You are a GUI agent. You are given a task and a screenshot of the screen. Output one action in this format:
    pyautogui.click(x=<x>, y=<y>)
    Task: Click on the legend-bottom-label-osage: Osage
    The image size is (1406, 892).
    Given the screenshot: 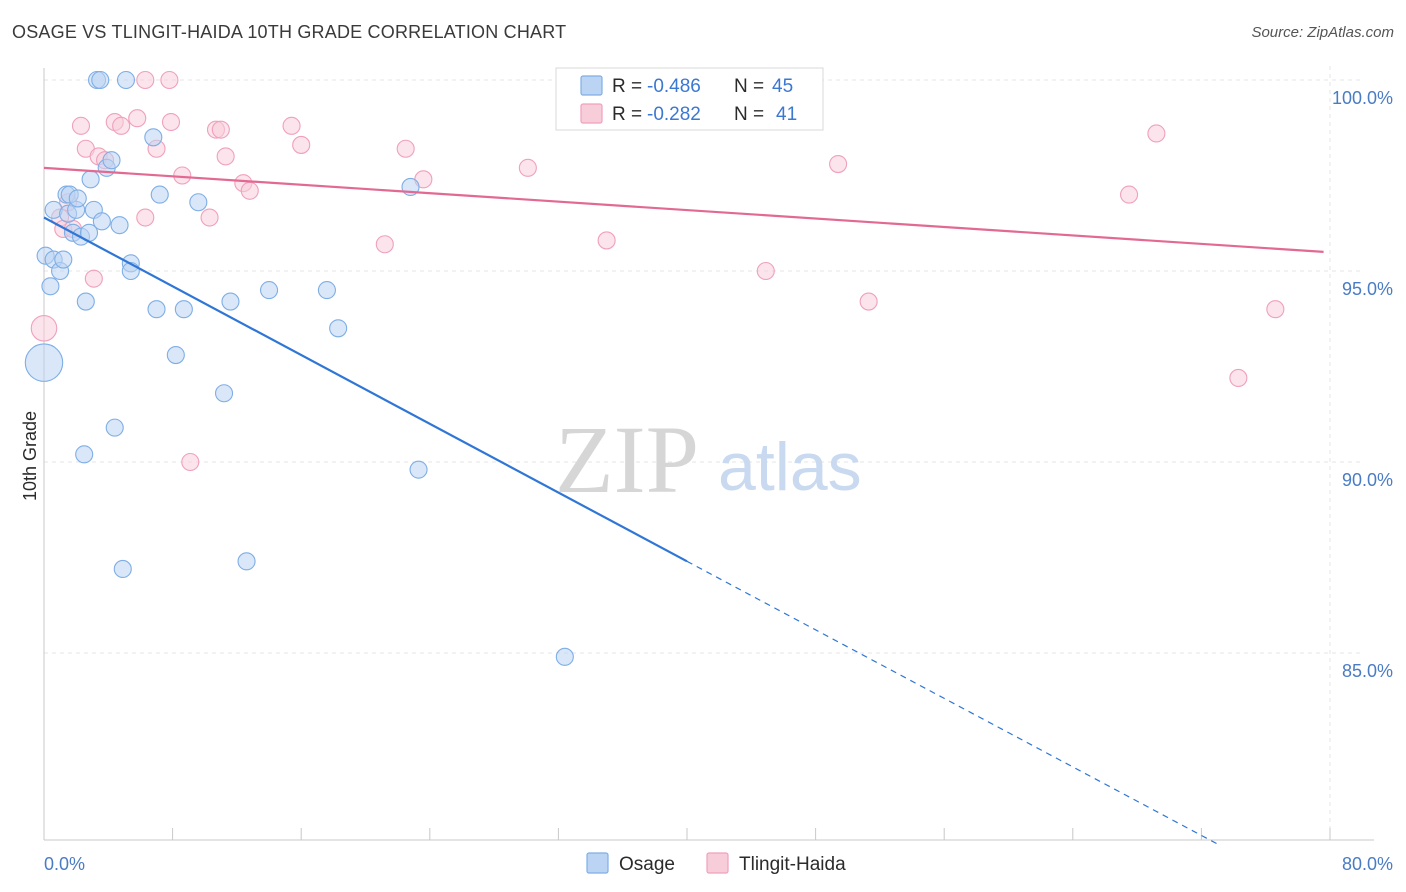 What is the action you would take?
    pyautogui.click(x=647, y=864)
    